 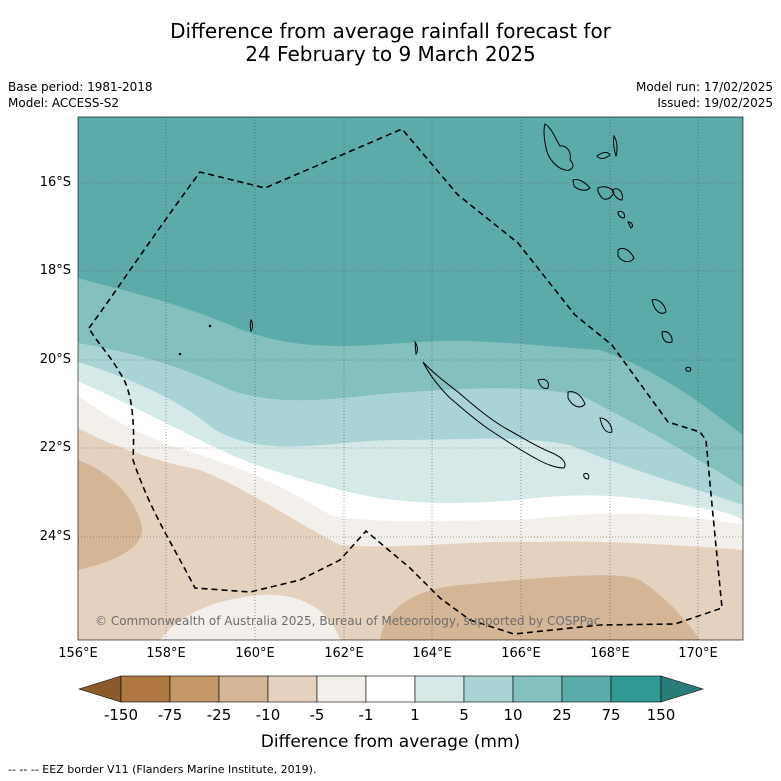 I want to click on colorbar-tick: -150, so click(x=121, y=715).